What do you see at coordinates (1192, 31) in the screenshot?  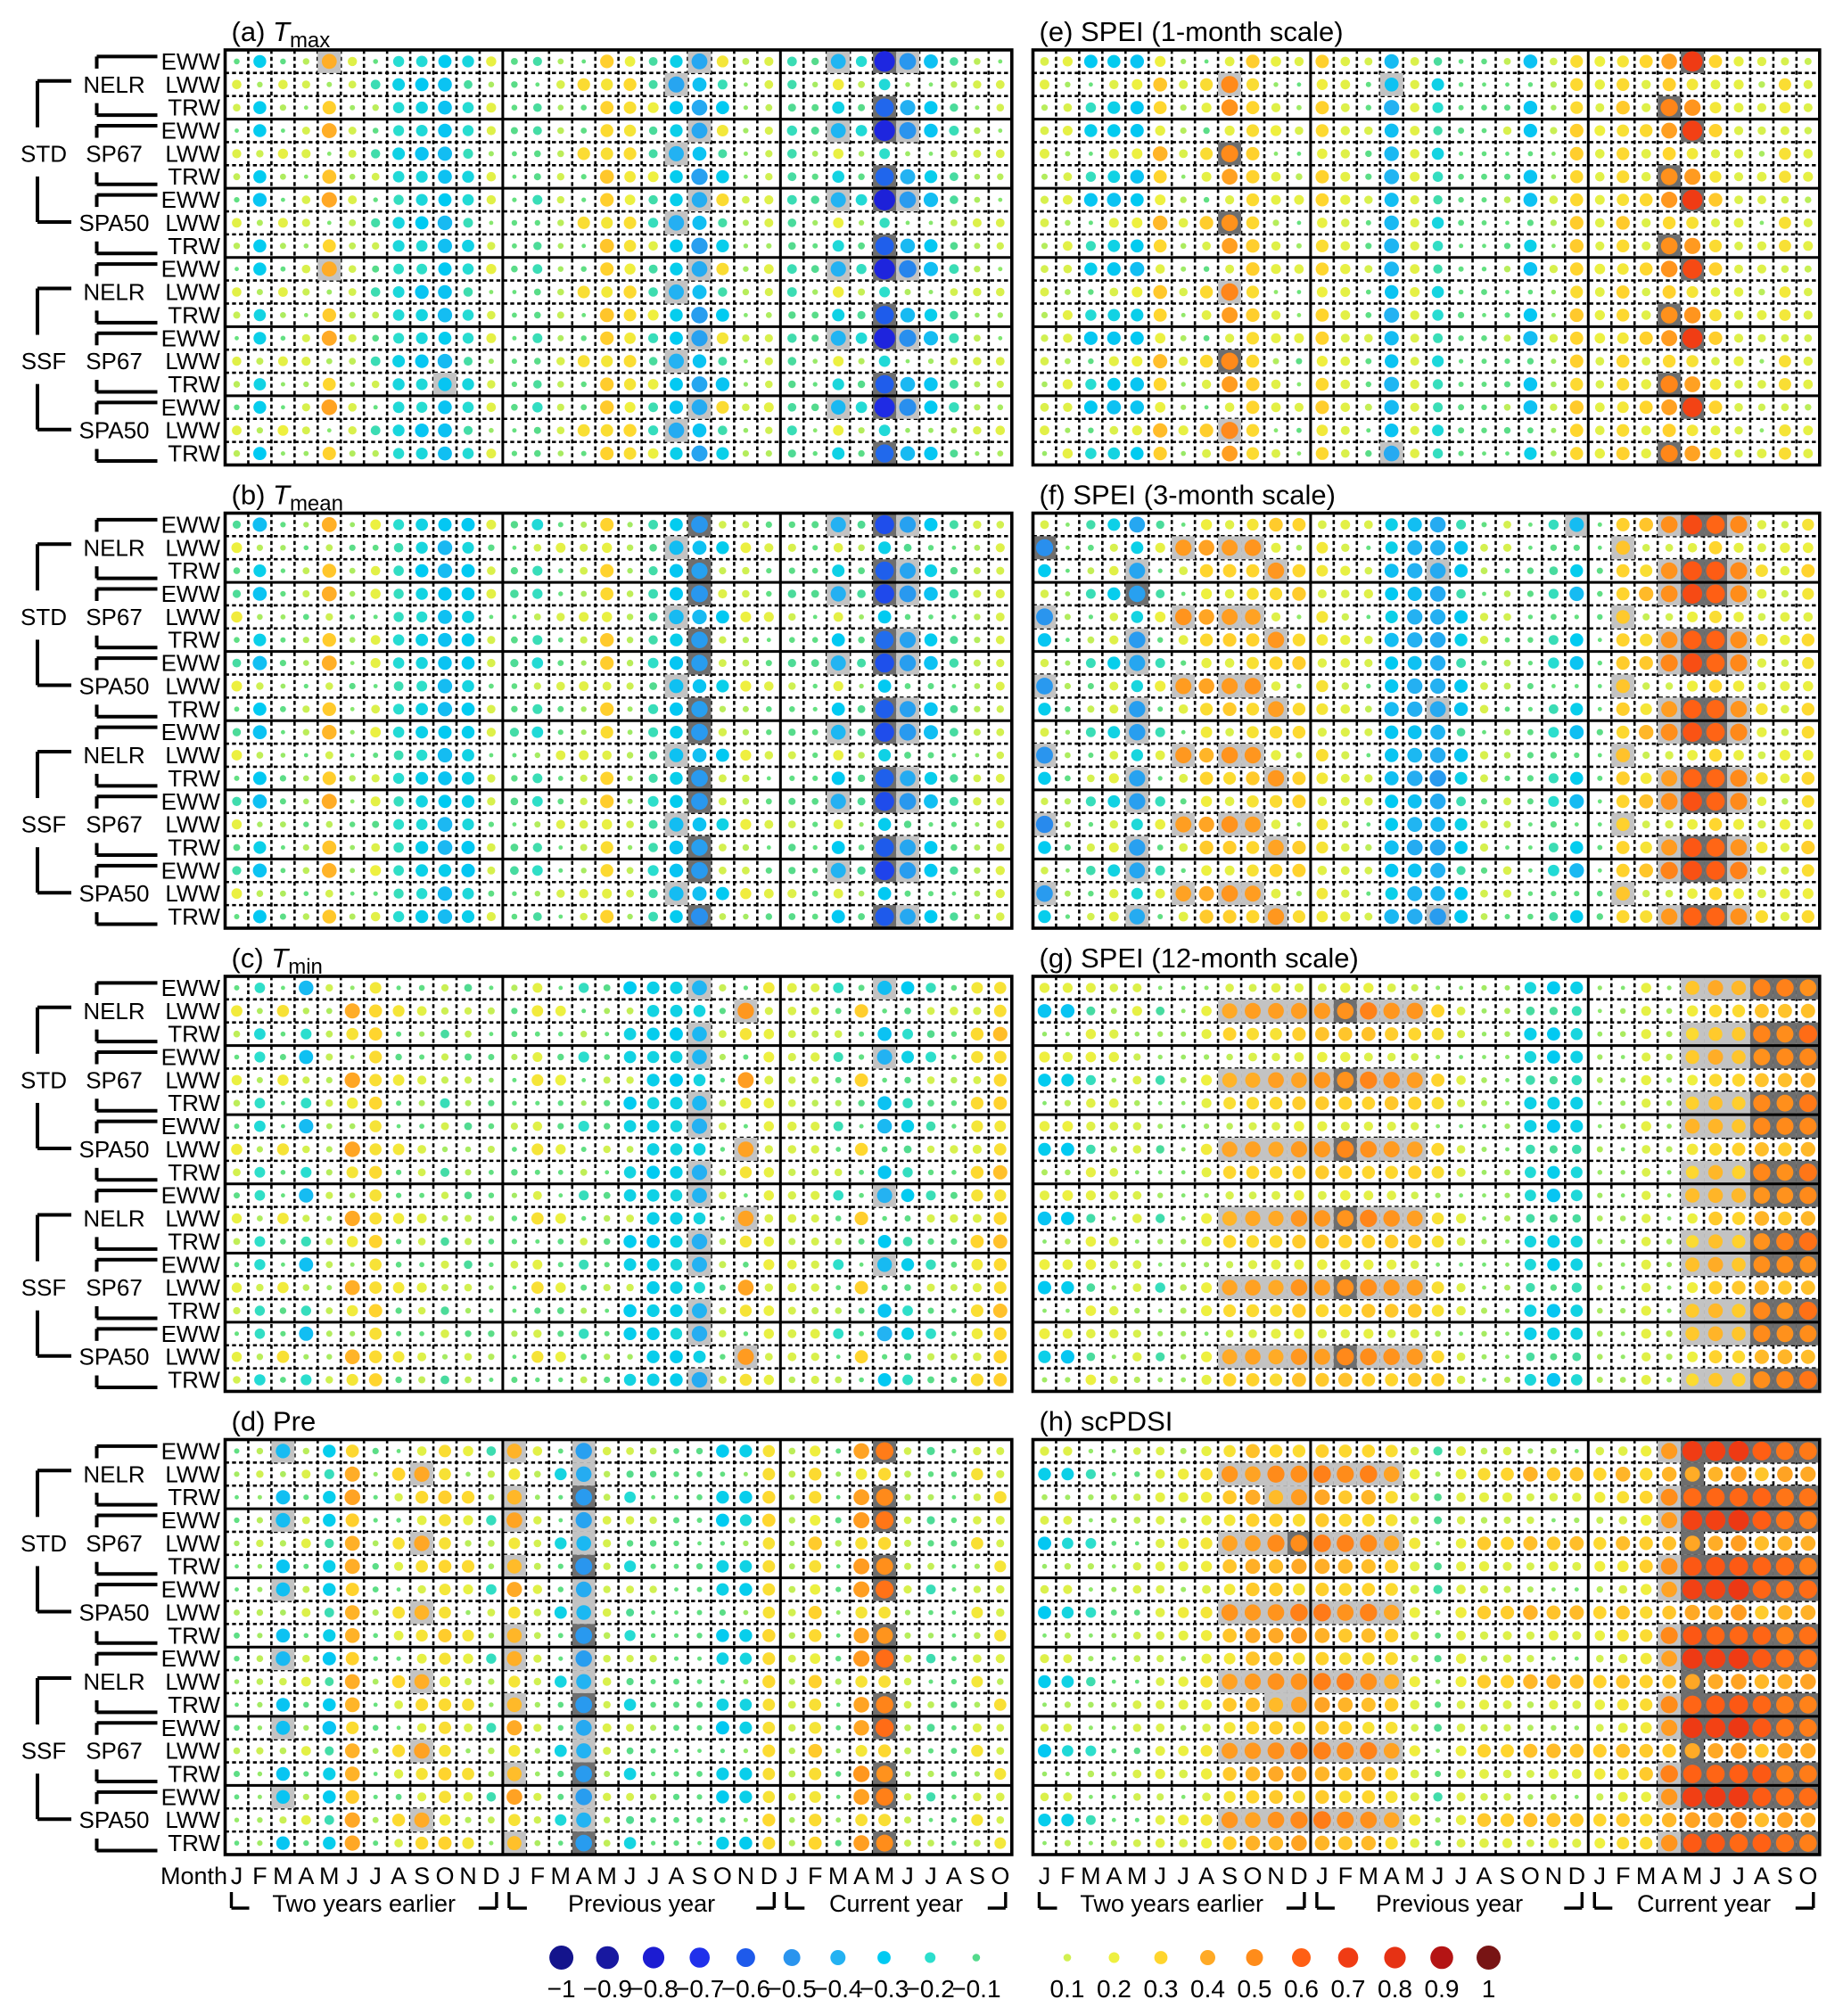 I see `svg-text: (e) SPEI (1-month scale)` at bounding box center [1192, 31].